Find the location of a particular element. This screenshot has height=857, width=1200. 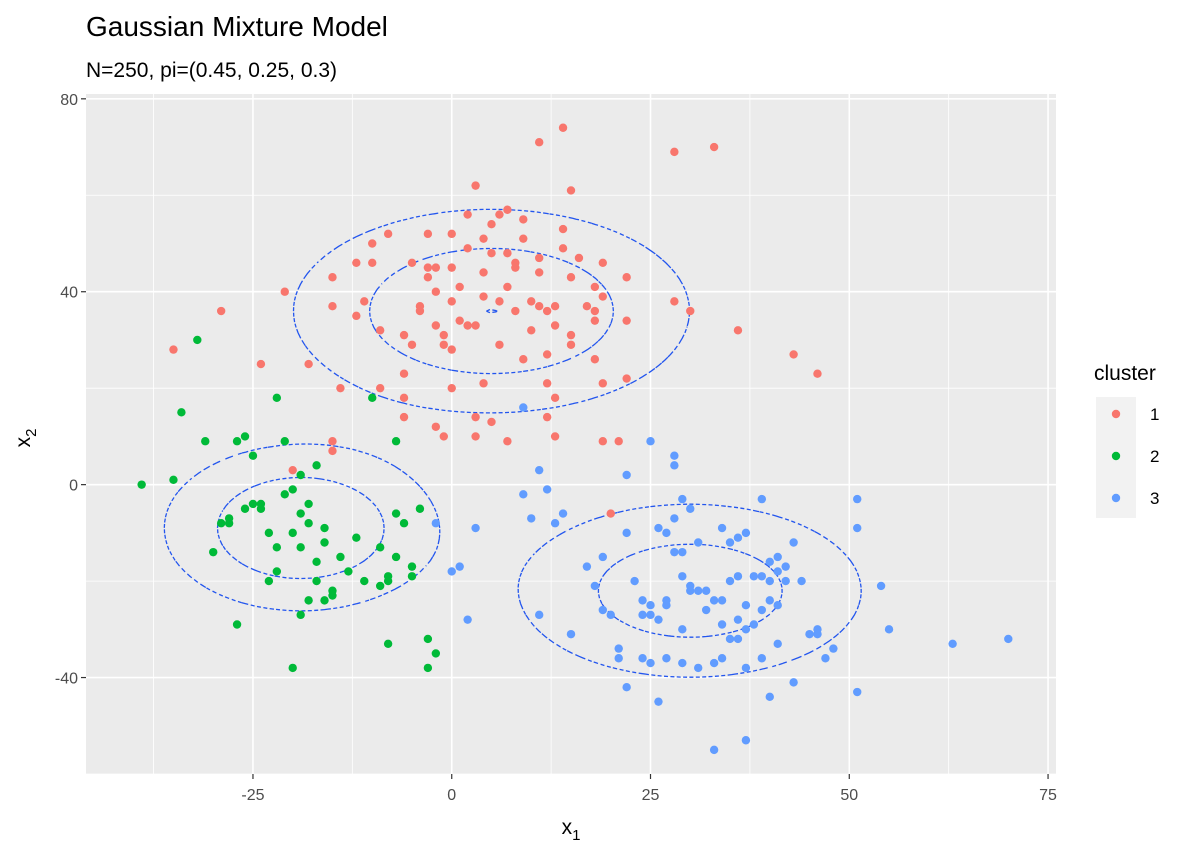

y-tick-label: 40 is located at coordinates (69, 293).